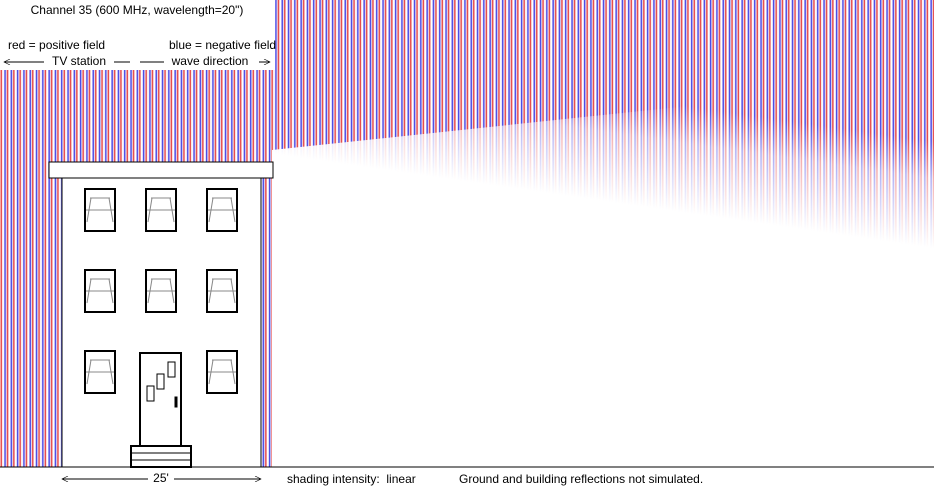 The image size is (934, 493). I want to click on source-label: TV station, so click(79, 61).